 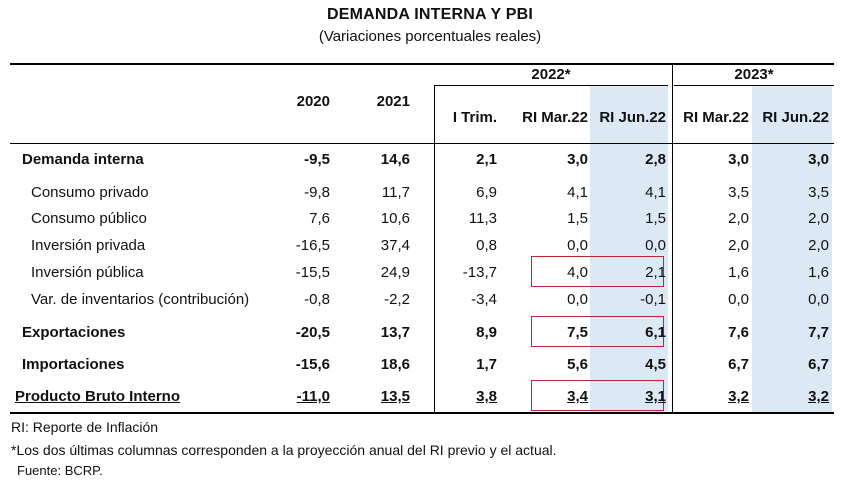 I want to click on highlight-box-pbi, so click(x=597, y=395).